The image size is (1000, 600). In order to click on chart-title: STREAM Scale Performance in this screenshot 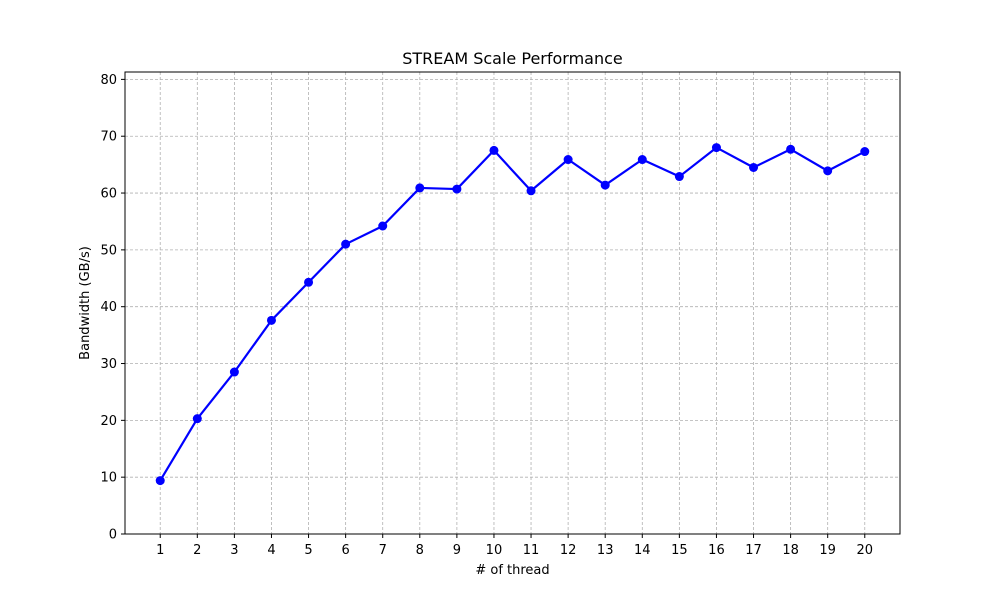, I will do `click(512, 58)`.